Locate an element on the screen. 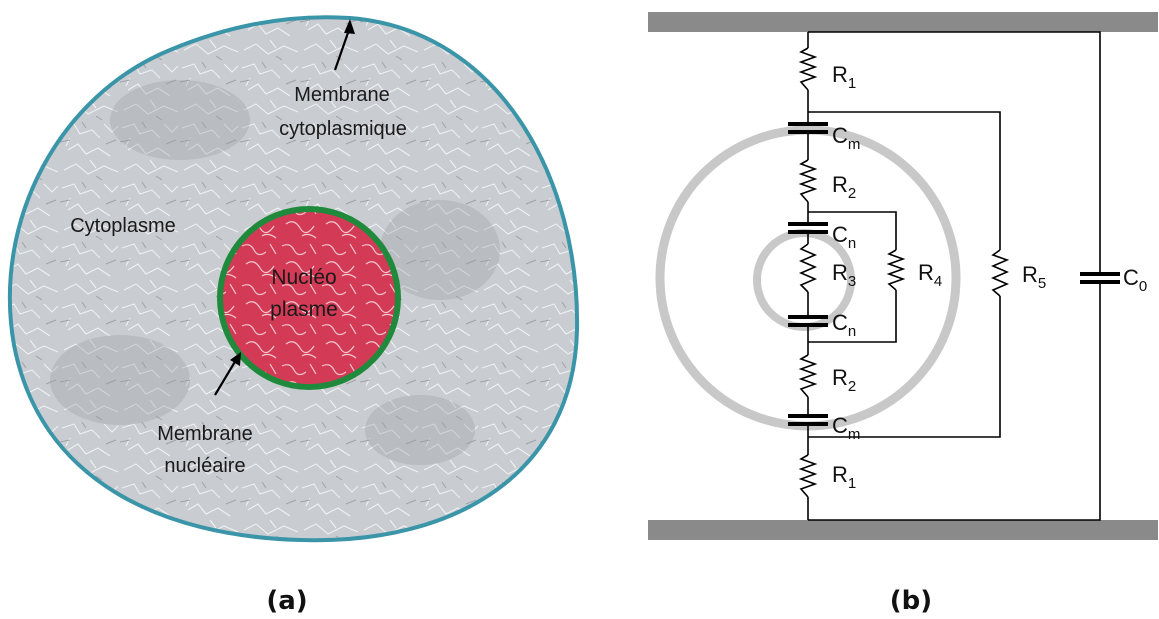 Image resolution: width=1159 pixels, height=619 pixels. label-r1-bot: R1 is located at coordinates (844, 477).